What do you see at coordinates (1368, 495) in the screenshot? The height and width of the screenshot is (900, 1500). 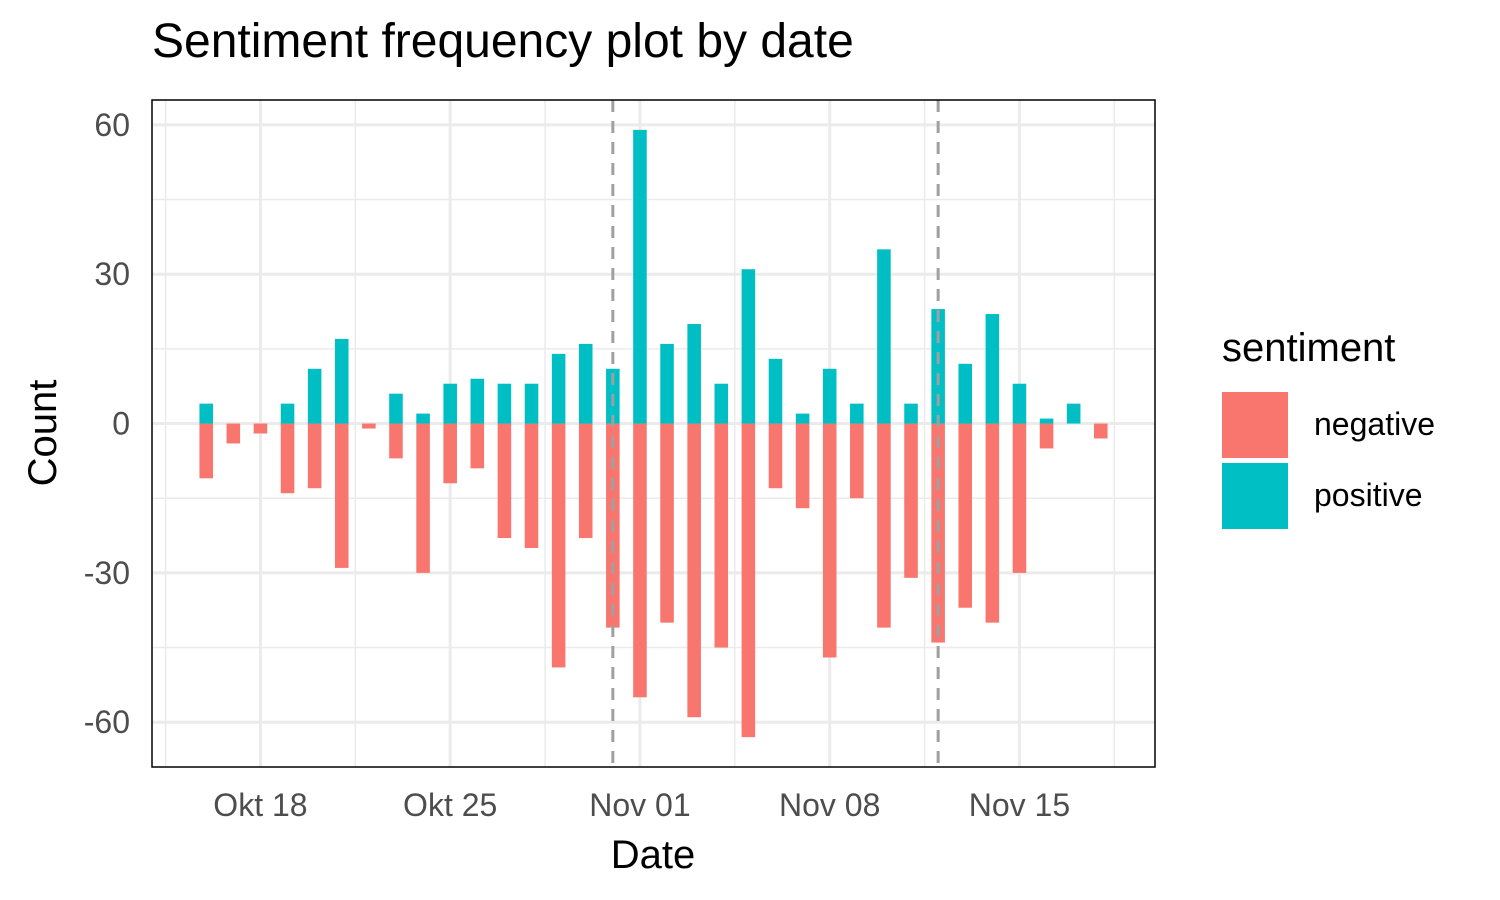 I see `legend-label-positive: positive` at bounding box center [1368, 495].